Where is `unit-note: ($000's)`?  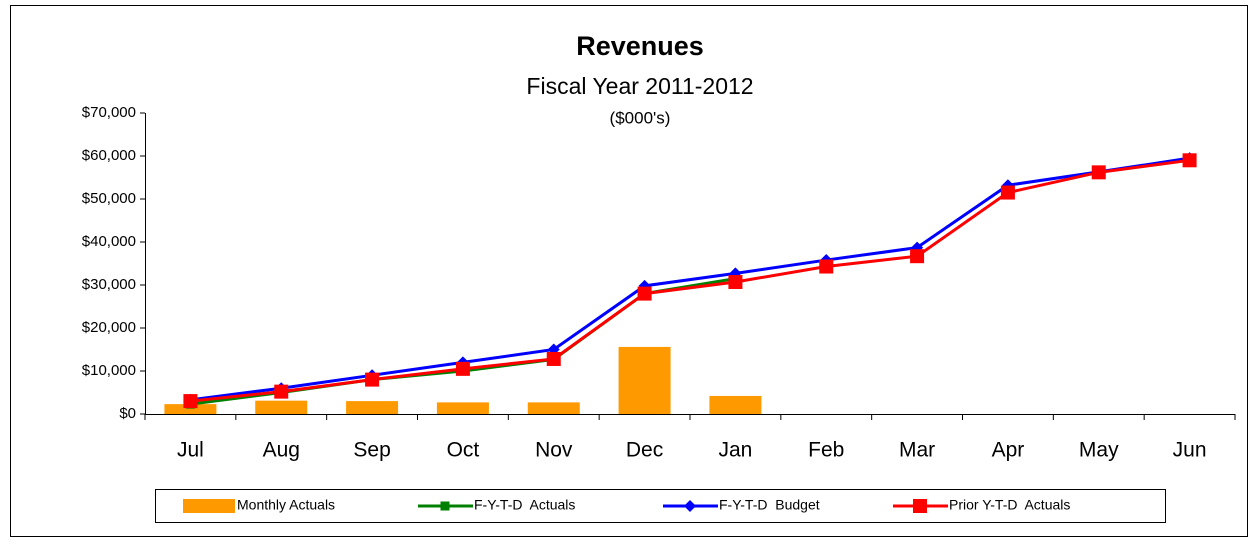 unit-note: ($000's) is located at coordinates (640, 117).